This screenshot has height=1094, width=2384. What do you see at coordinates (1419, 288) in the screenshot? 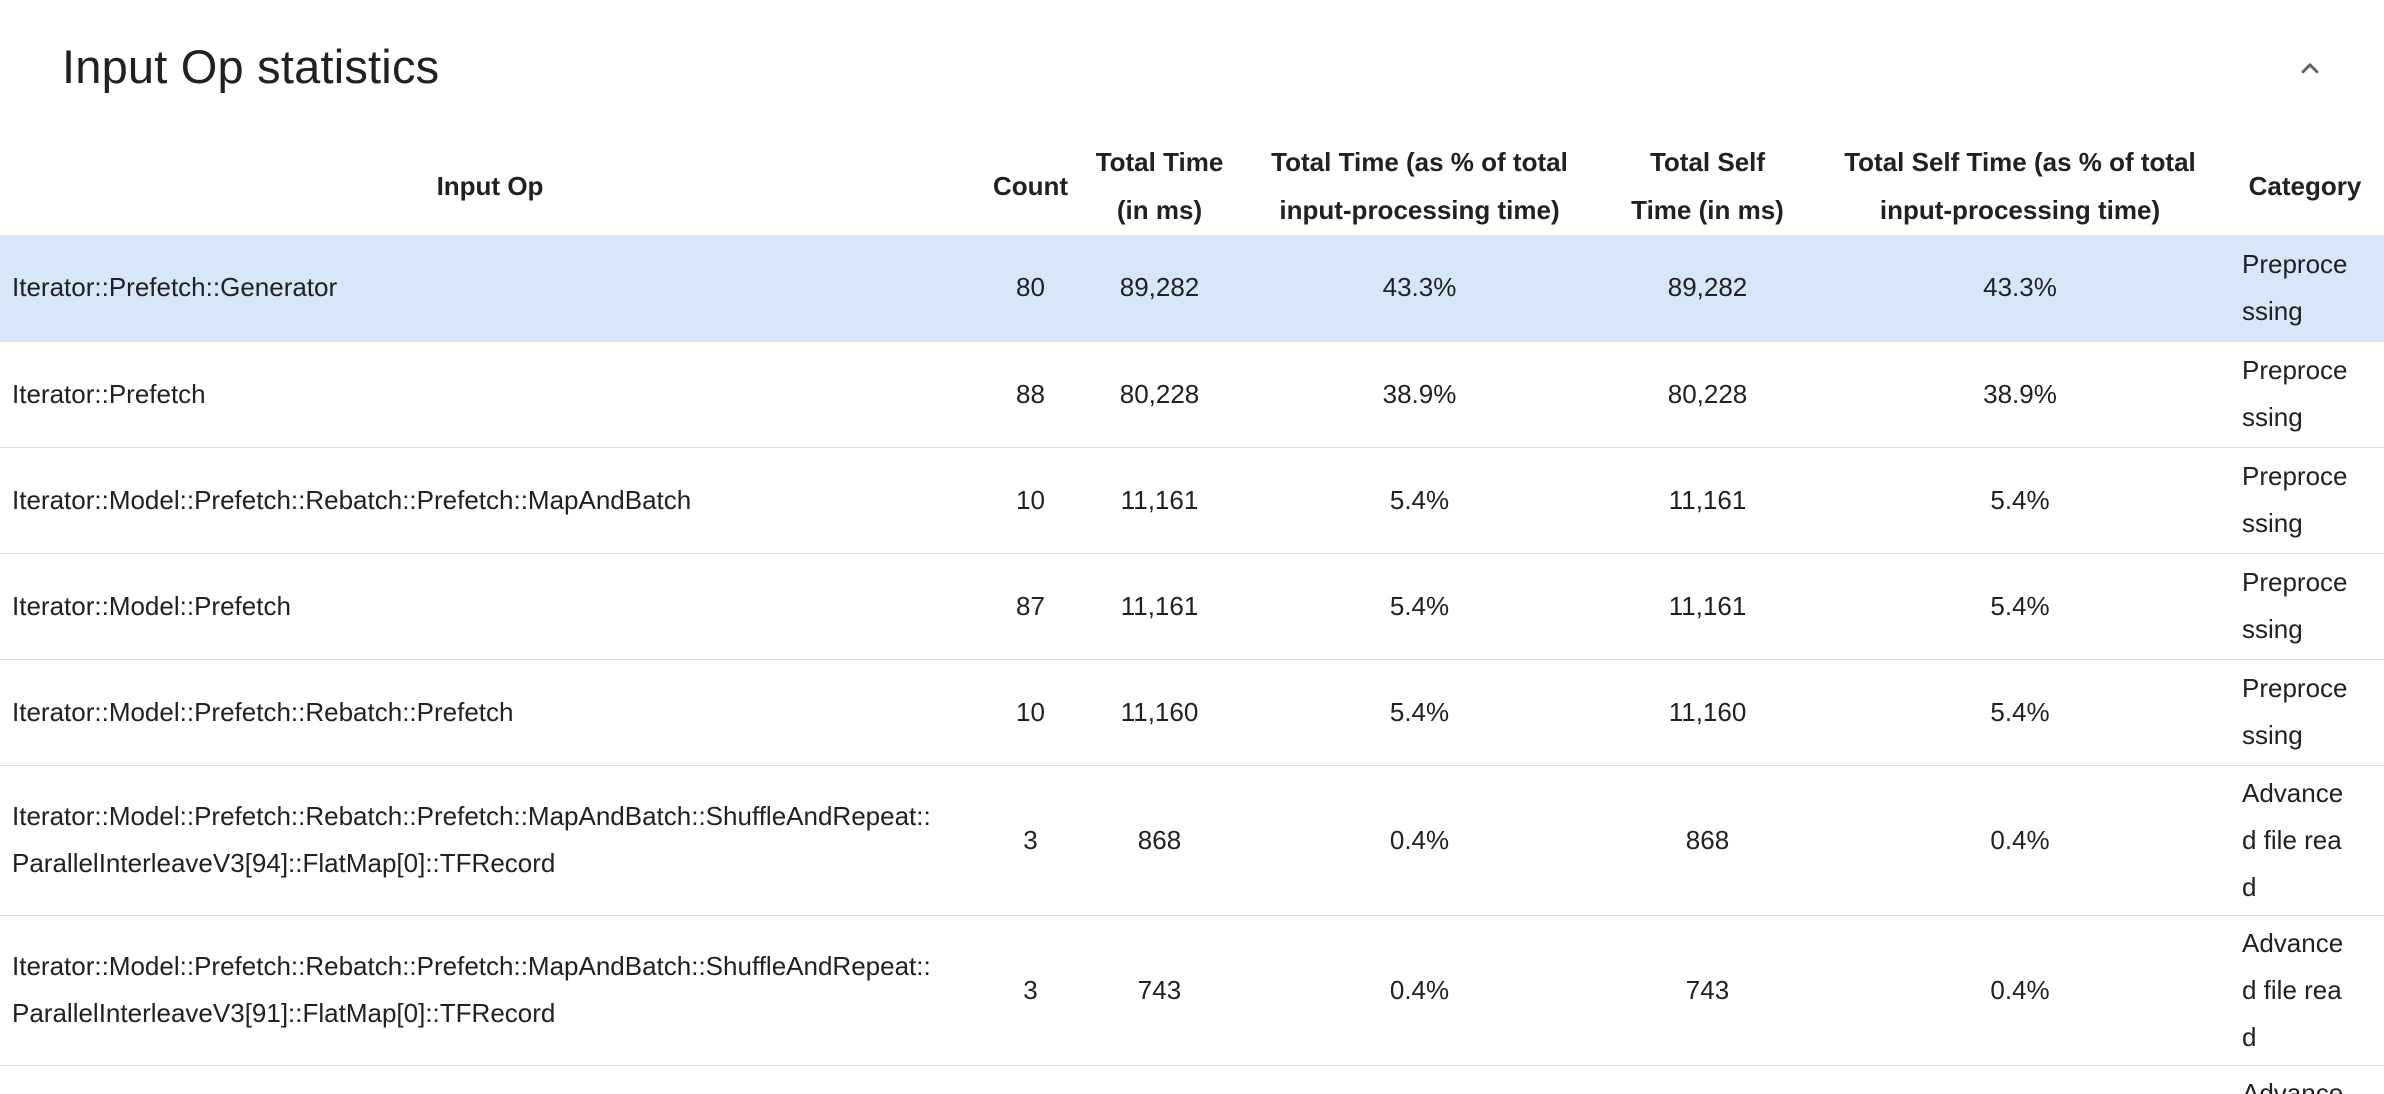
I see `cell-total-time-pct: 43.3%` at bounding box center [1419, 288].